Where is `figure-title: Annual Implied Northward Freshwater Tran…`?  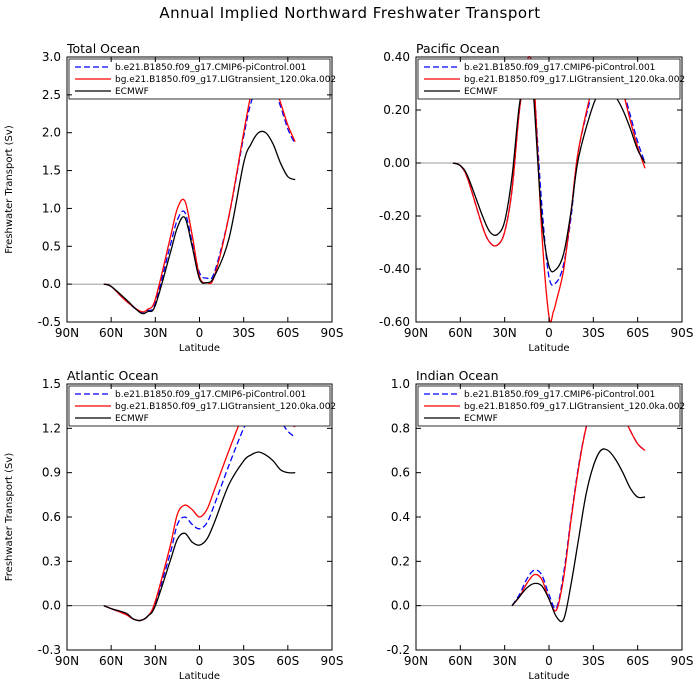
figure-title: Annual Implied Northward Freshwater Tran… is located at coordinates (349, 13).